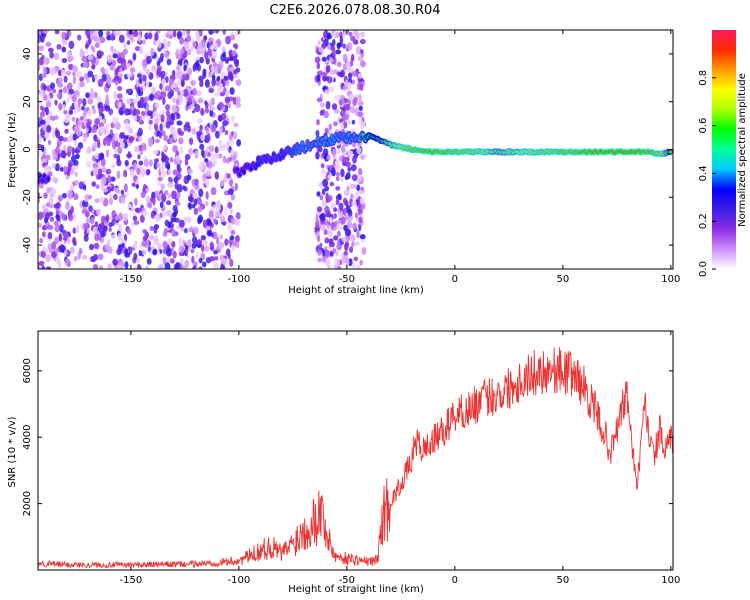  Describe the element at coordinates (239, 580) in the screenshot. I see `bottom-x-tick-label: -100` at that location.